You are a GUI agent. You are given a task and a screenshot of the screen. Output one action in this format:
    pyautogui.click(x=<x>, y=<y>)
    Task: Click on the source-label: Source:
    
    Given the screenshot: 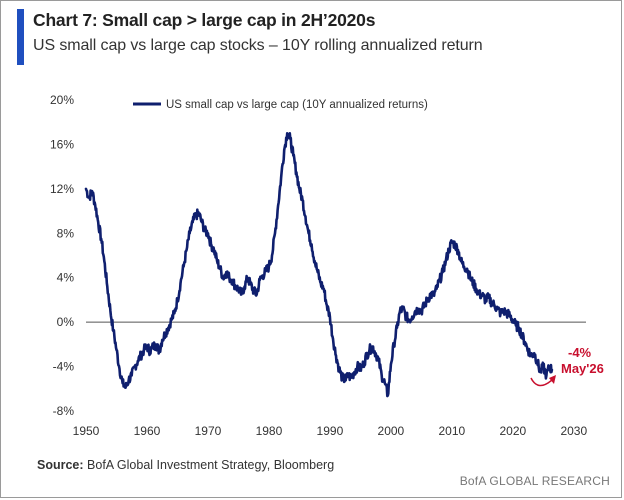 What is the action you would take?
    pyautogui.click(x=60, y=465)
    